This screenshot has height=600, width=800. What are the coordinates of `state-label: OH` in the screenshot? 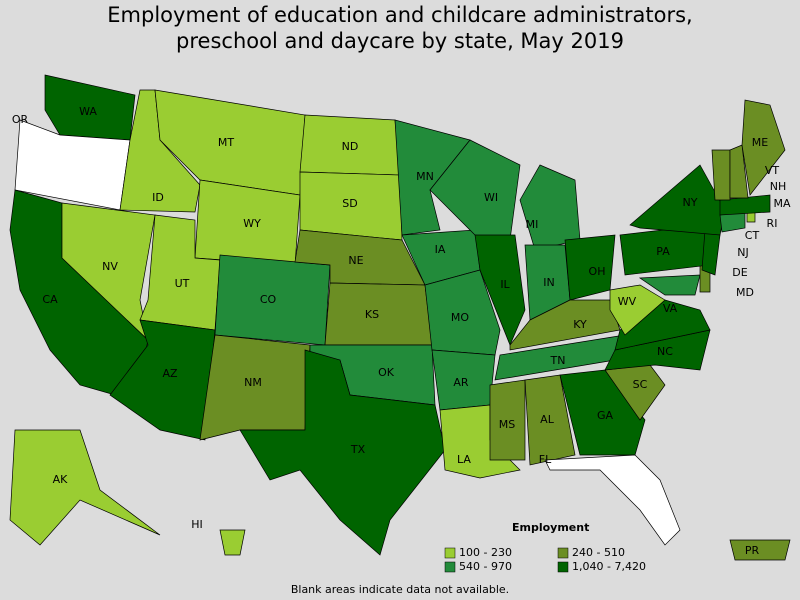 It's located at (597, 271).